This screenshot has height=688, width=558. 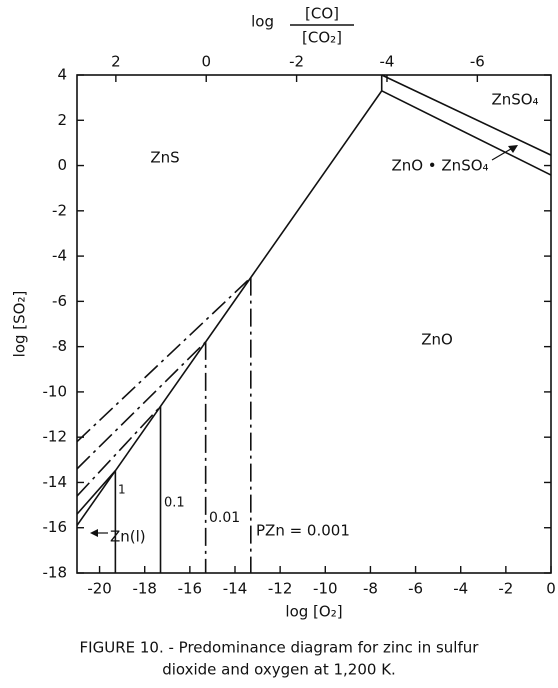 What do you see at coordinates (235, 589) in the screenshot?
I see `x-tick-label: -14` at bounding box center [235, 589].